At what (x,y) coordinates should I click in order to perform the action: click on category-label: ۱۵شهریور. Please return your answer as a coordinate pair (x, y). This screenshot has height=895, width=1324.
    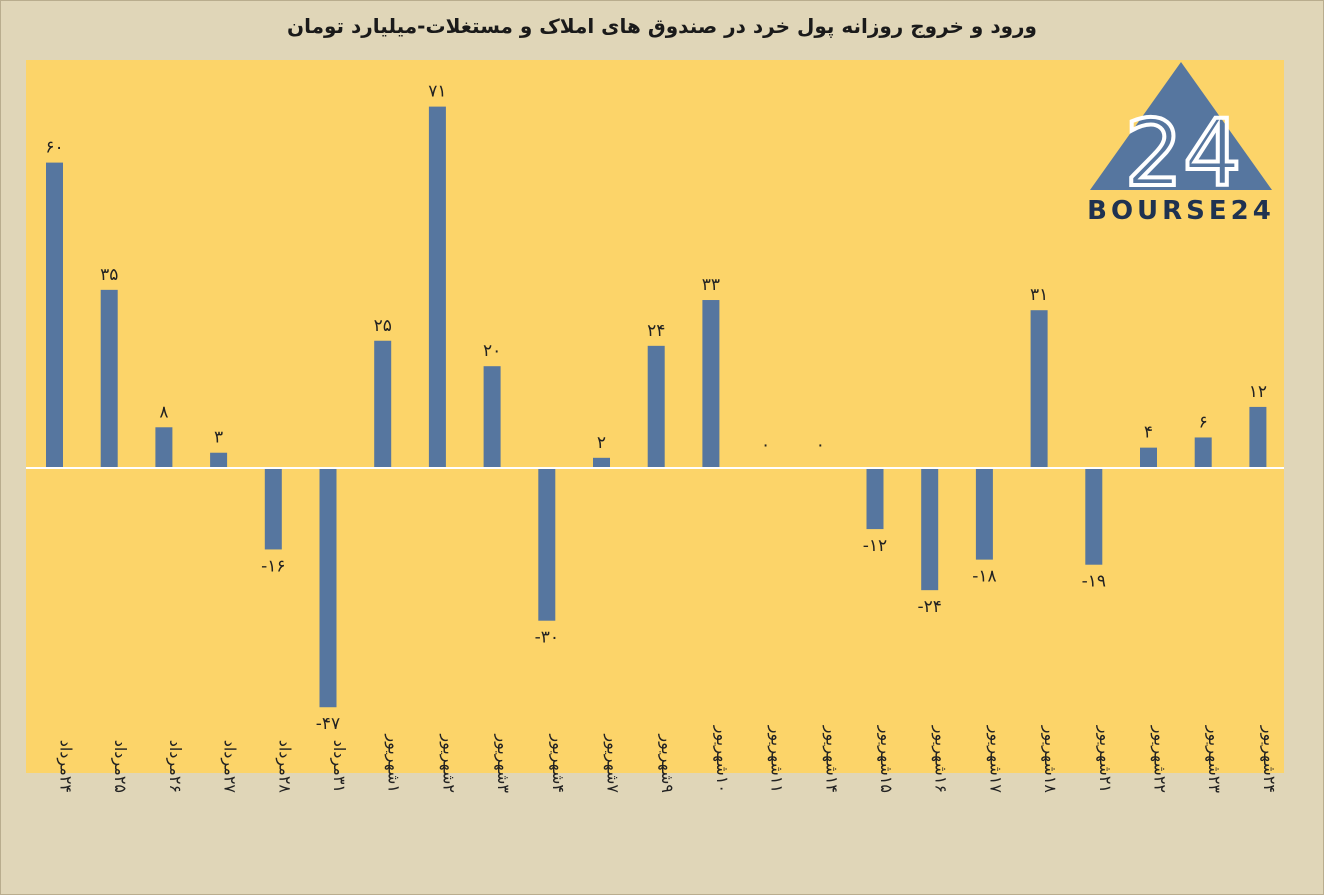
    Looking at the image, I should click on (886, 759).